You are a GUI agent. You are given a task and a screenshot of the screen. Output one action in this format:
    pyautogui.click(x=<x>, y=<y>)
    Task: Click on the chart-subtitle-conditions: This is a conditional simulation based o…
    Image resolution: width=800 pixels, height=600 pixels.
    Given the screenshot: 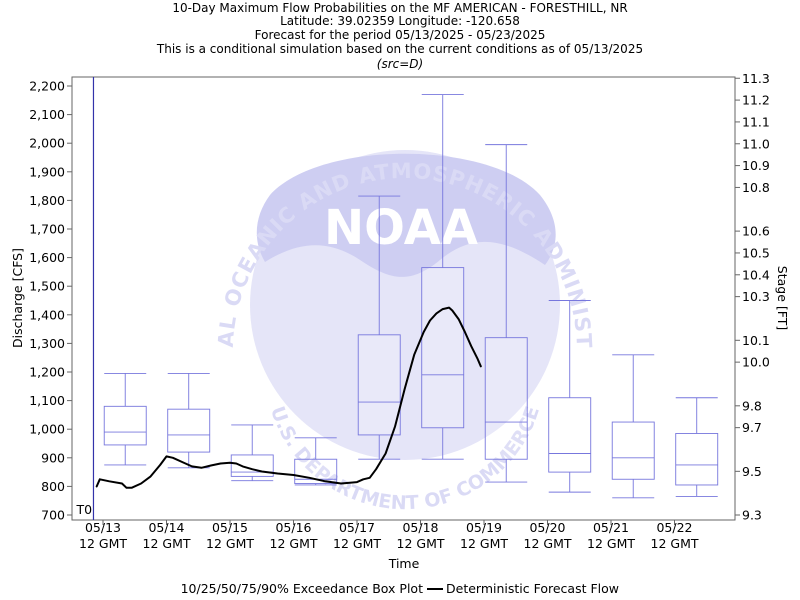 What is the action you would take?
    pyautogui.click(x=399, y=49)
    